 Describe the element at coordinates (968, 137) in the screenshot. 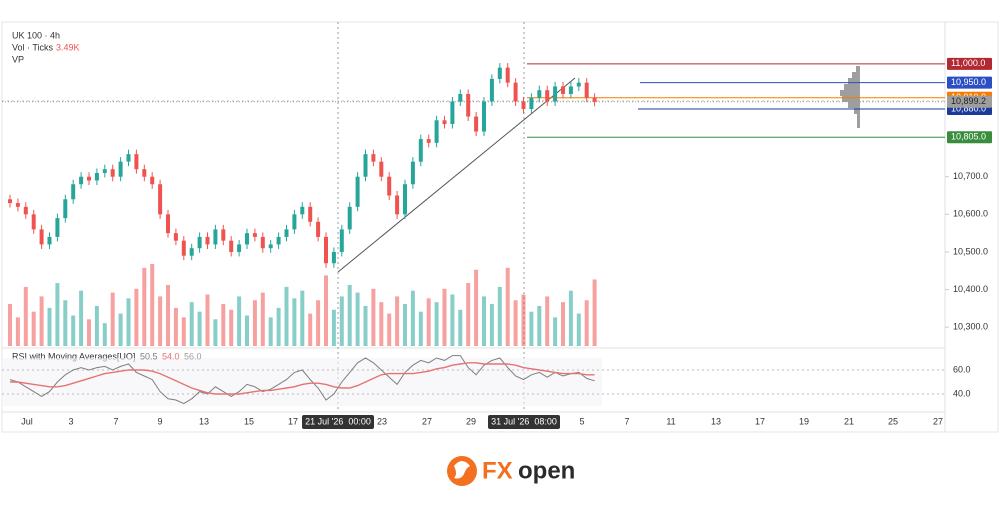

I see `level-label: 10,805.0` at that location.